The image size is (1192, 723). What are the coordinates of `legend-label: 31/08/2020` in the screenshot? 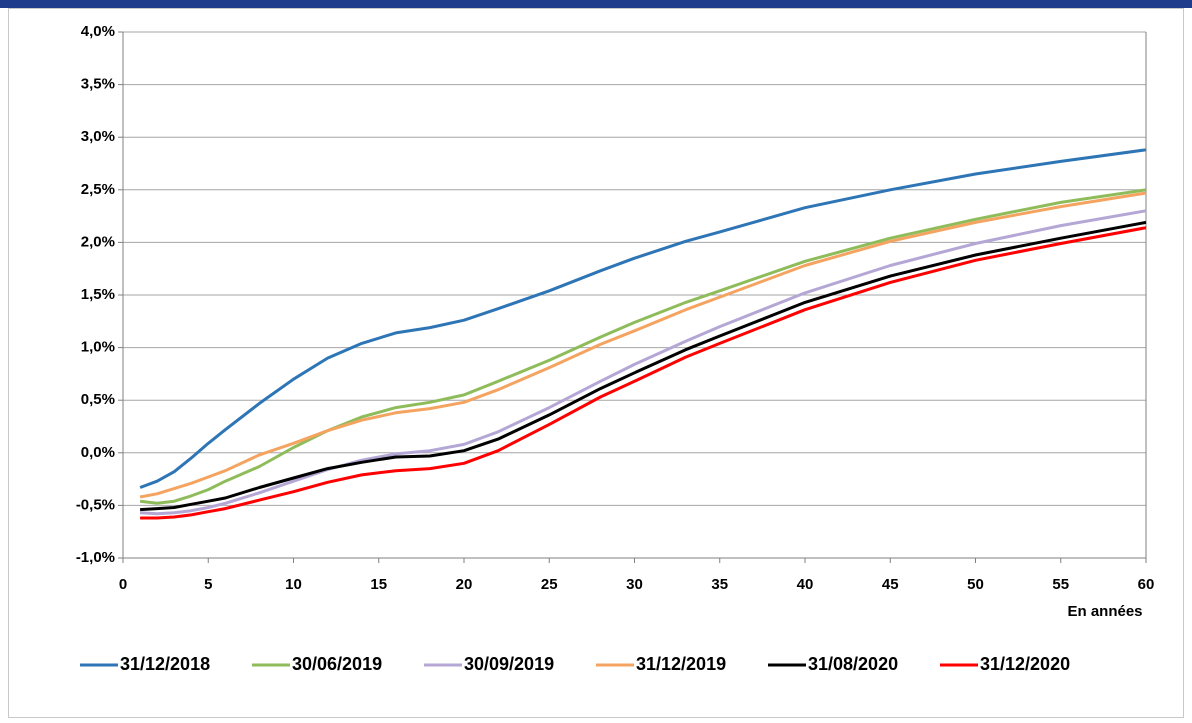 It's located at (853, 664).